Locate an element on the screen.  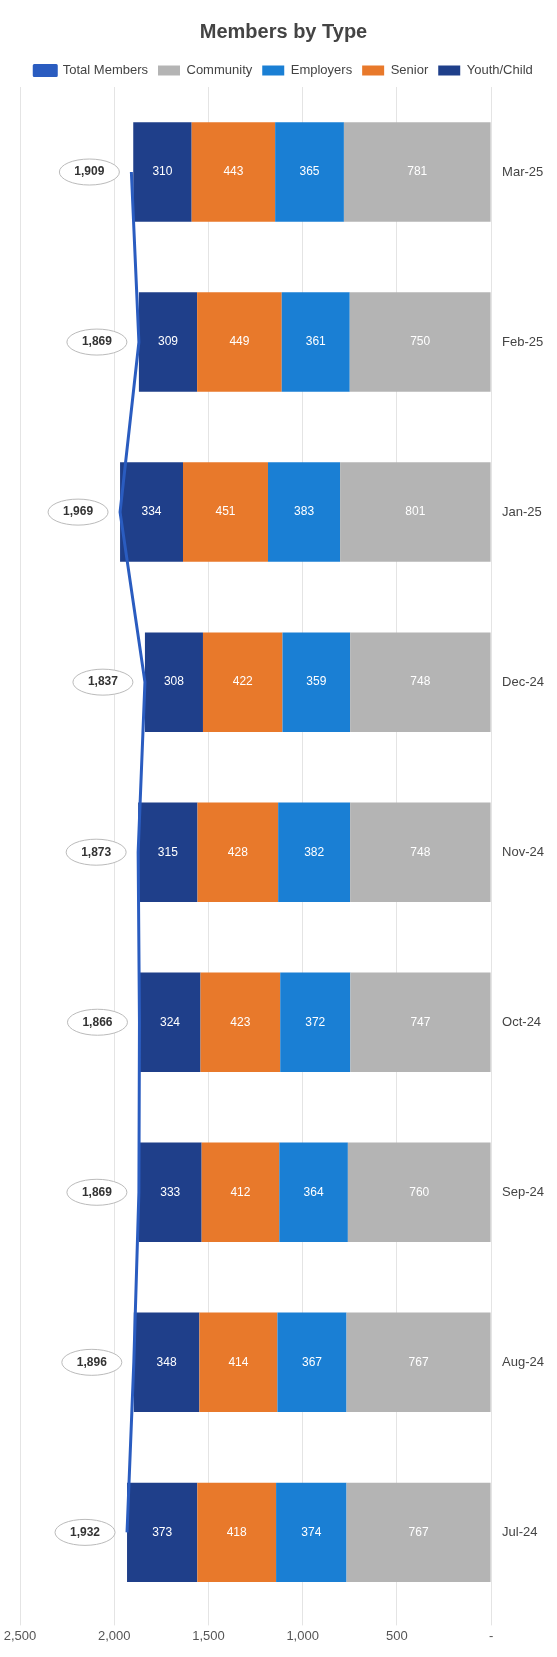
legend-label: Employers is located at coordinates (321, 70).